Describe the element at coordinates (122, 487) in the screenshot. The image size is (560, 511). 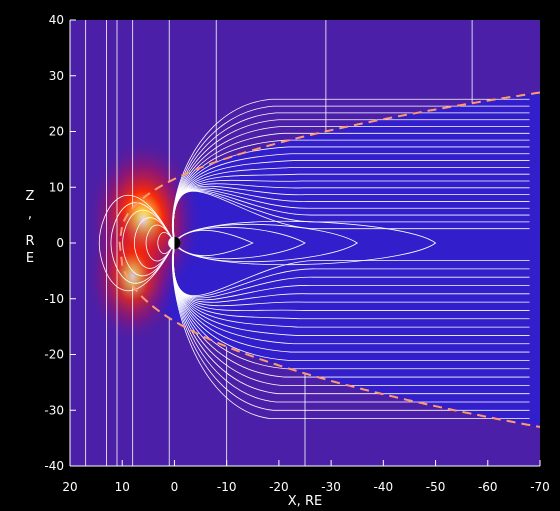
I see `x-tick-label: 10` at that location.